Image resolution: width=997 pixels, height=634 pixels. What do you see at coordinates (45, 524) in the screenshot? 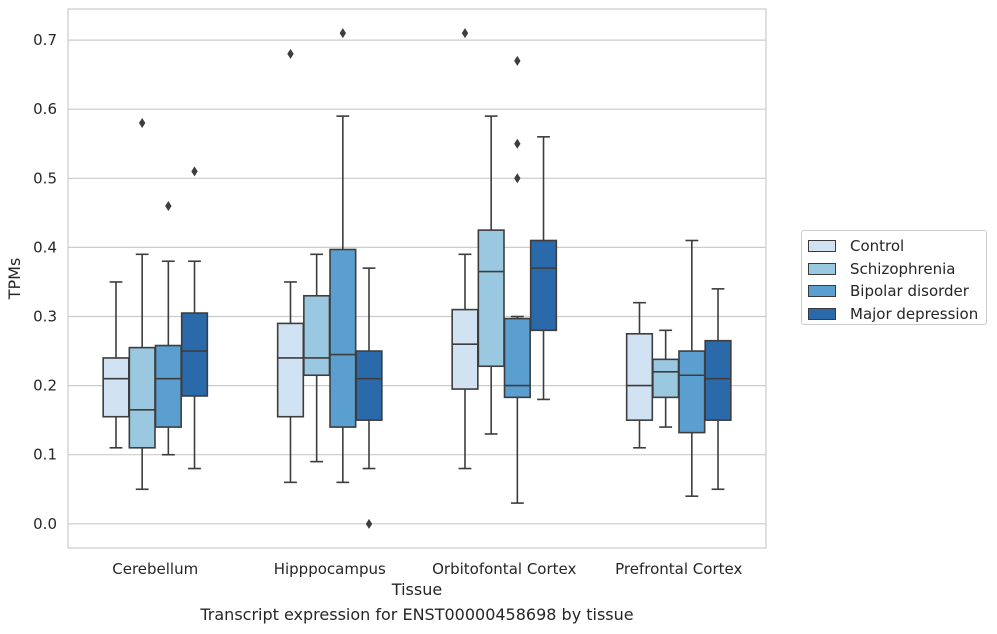
I see `y-tick-label: 0.0` at bounding box center [45, 524].